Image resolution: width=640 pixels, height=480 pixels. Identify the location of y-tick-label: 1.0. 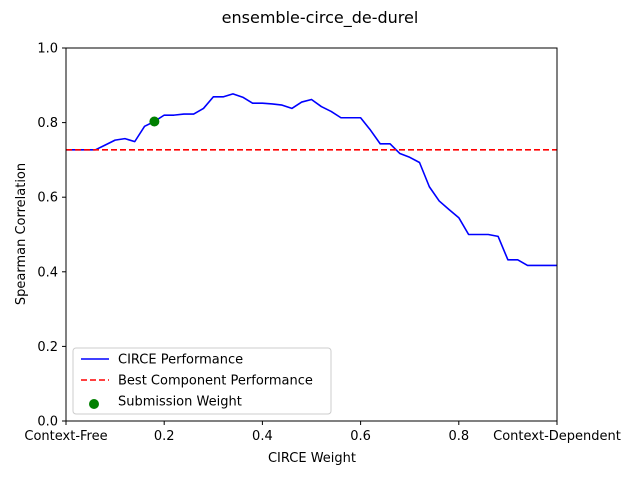
(47, 49).